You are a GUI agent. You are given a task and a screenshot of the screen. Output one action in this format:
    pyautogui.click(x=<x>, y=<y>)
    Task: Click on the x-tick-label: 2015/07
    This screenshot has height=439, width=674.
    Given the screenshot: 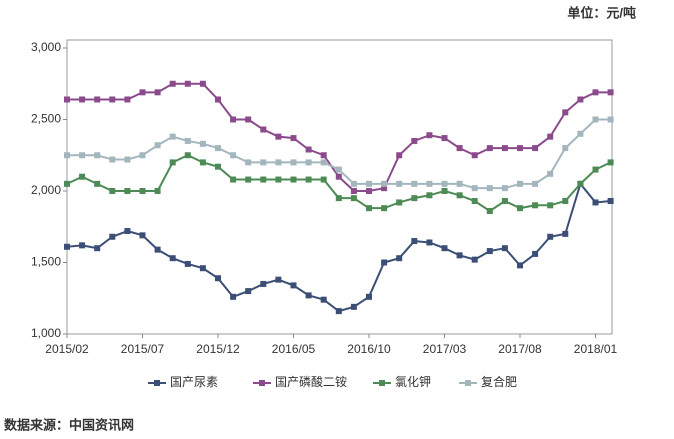 What is the action you would take?
    pyautogui.click(x=143, y=349)
    